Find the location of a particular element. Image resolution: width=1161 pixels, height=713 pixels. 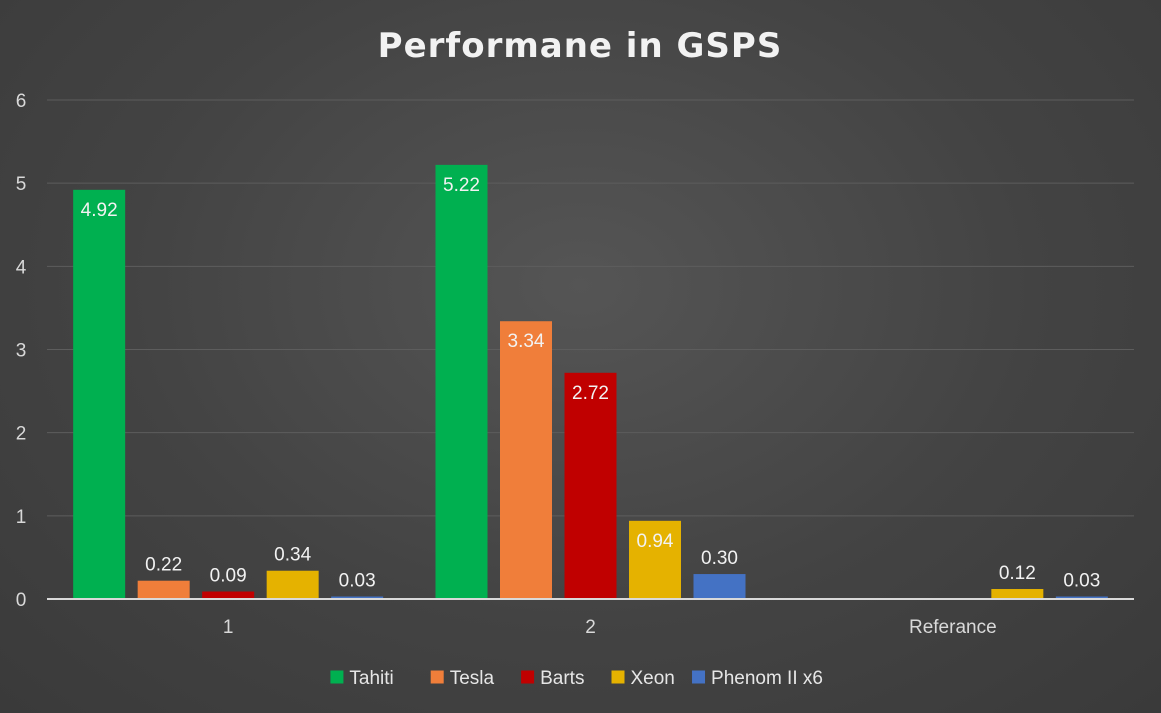

legend-item-phenom-ii-x6: Phenom II x6 is located at coordinates (757, 678).